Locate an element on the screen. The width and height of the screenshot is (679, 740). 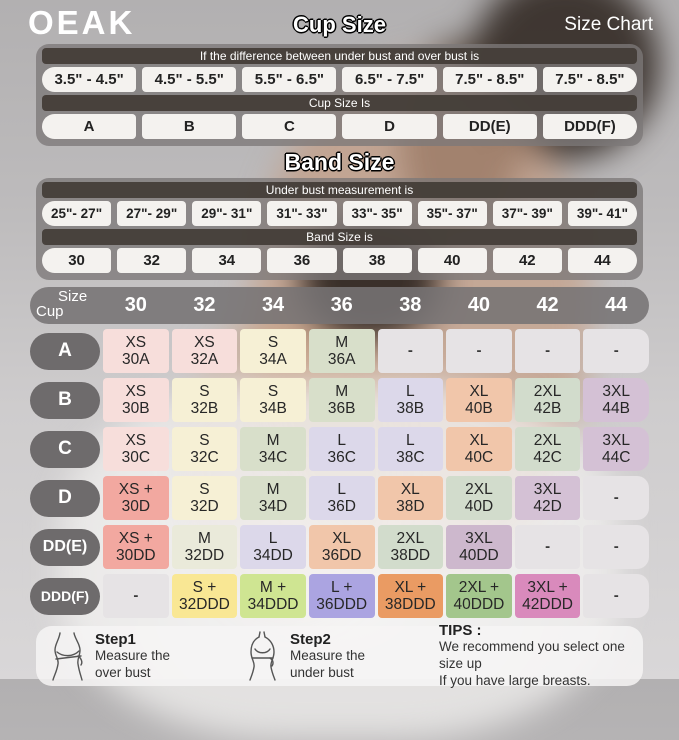
size-cell: S 32C is located at coordinates (204, 449).